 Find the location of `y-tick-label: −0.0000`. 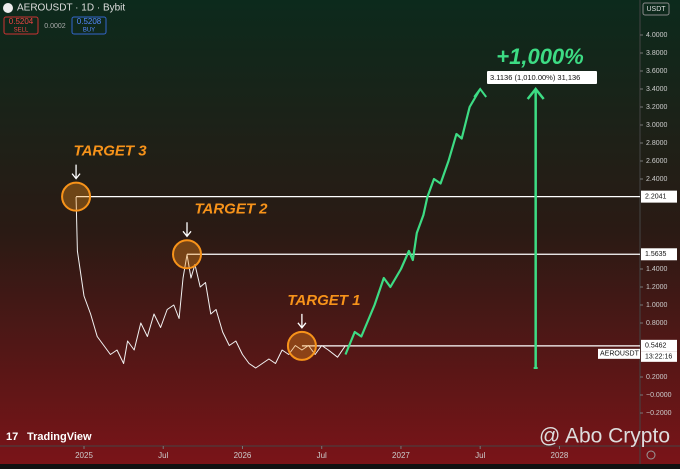

y-tick-label: −0.0000 is located at coordinates (659, 395).